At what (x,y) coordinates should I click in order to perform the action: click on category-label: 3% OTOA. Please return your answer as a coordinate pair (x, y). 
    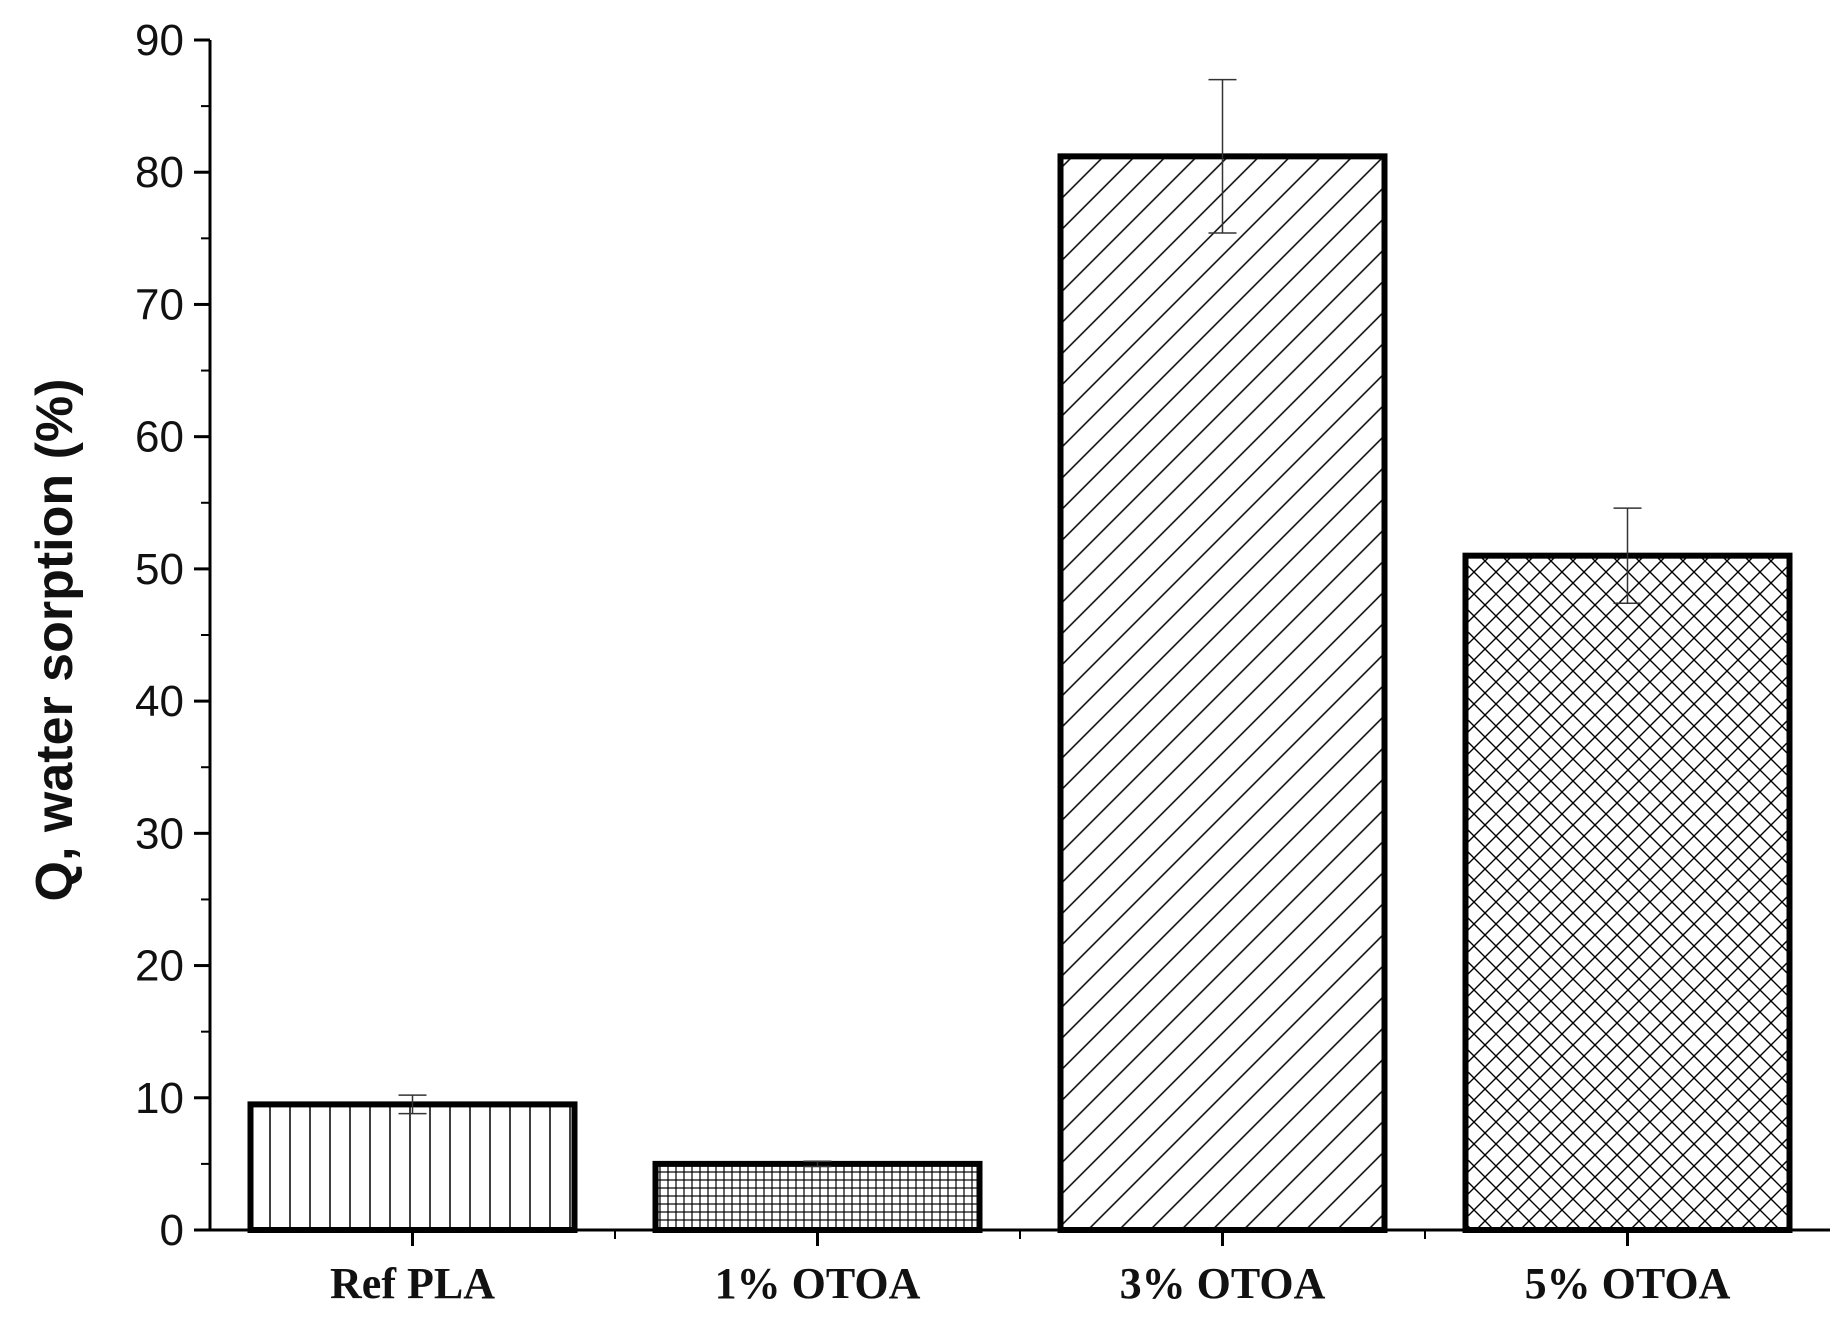
    Looking at the image, I should click on (1223, 1283).